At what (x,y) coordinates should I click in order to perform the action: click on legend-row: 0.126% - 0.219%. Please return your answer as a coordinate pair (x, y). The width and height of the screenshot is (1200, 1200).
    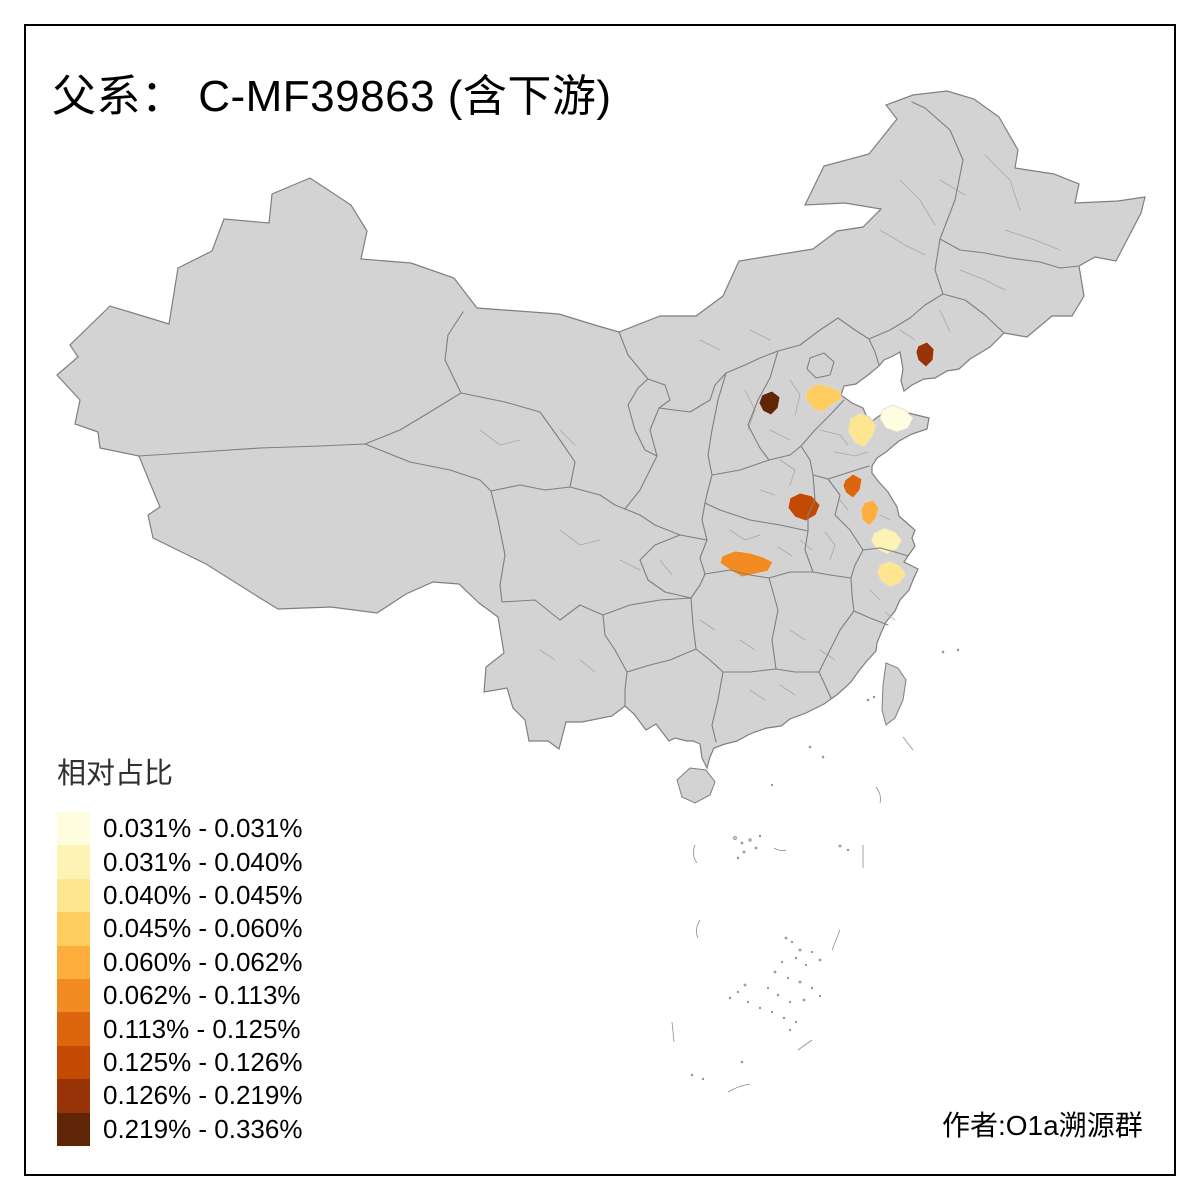
    Looking at the image, I should click on (180, 1096).